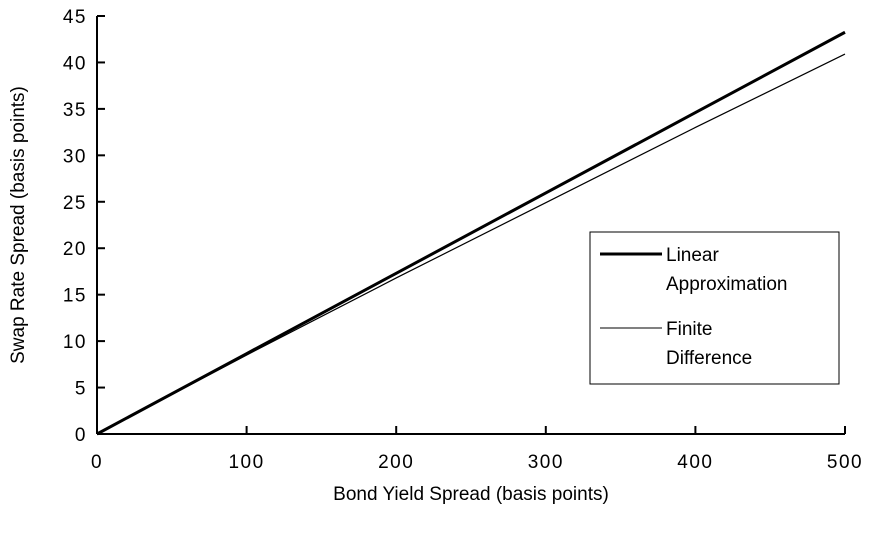 The height and width of the screenshot is (533, 872). I want to click on y-tick-label: 10, so click(75, 342).